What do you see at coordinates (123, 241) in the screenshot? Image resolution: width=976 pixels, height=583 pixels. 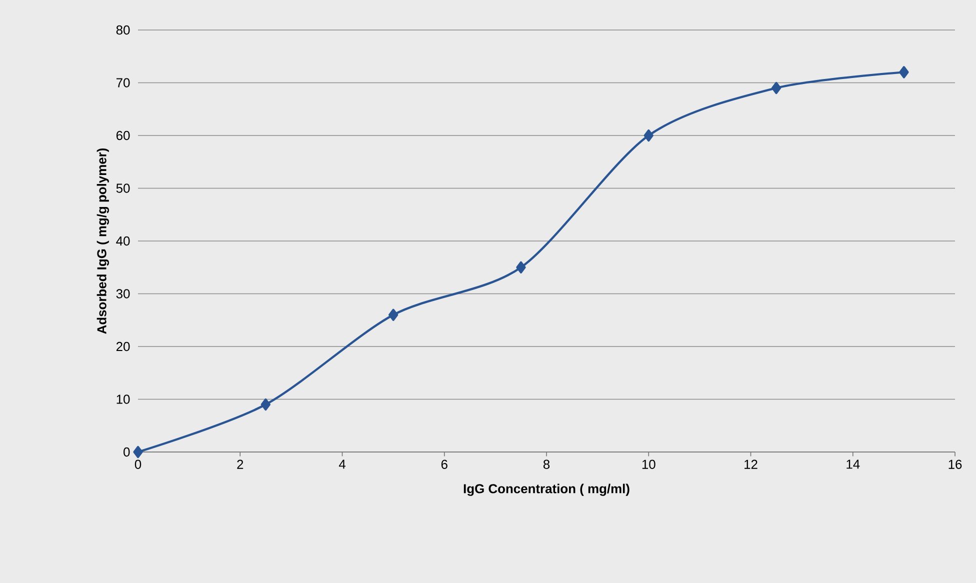 I see `y-tick-label: 40` at bounding box center [123, 241].